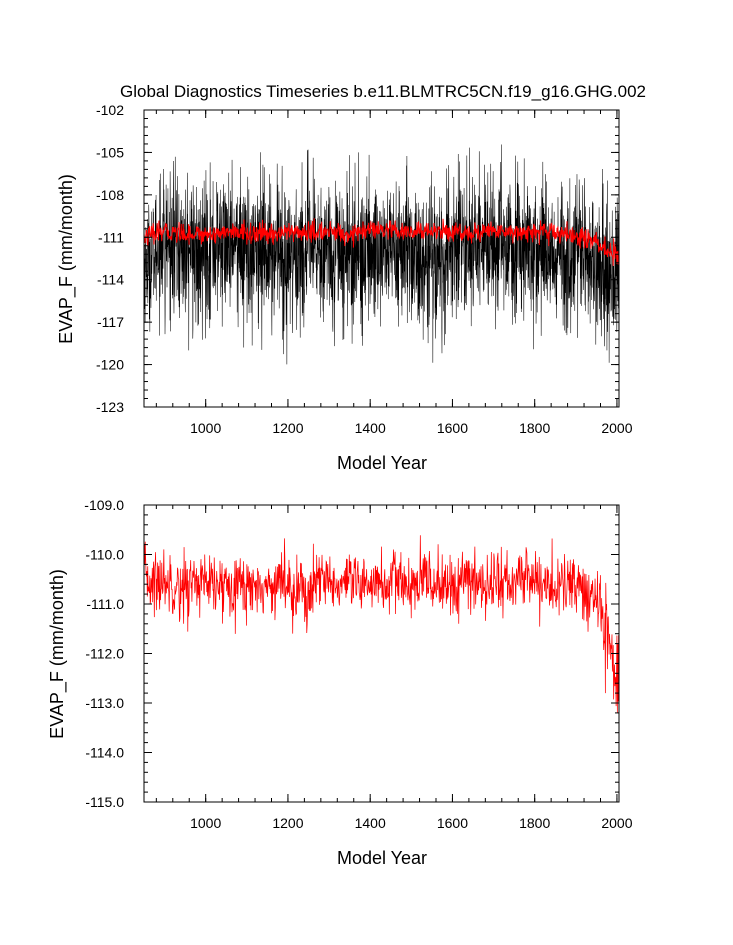 The image size is (733, 945). I want to click on y-tick-label: -111.0, so click(105, 604).